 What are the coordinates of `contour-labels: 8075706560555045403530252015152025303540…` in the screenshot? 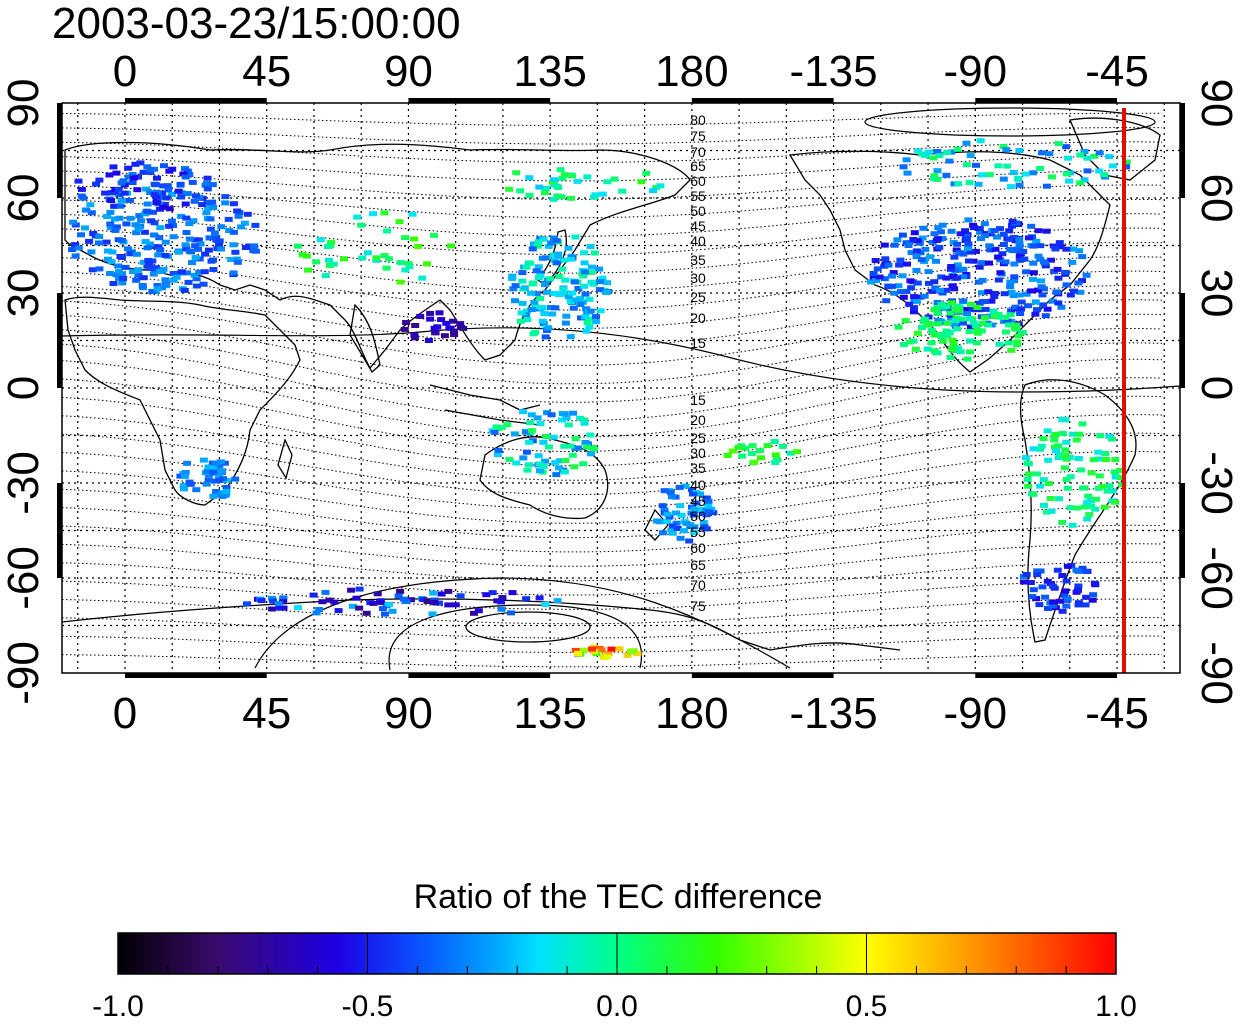 It's located at (698, 363).